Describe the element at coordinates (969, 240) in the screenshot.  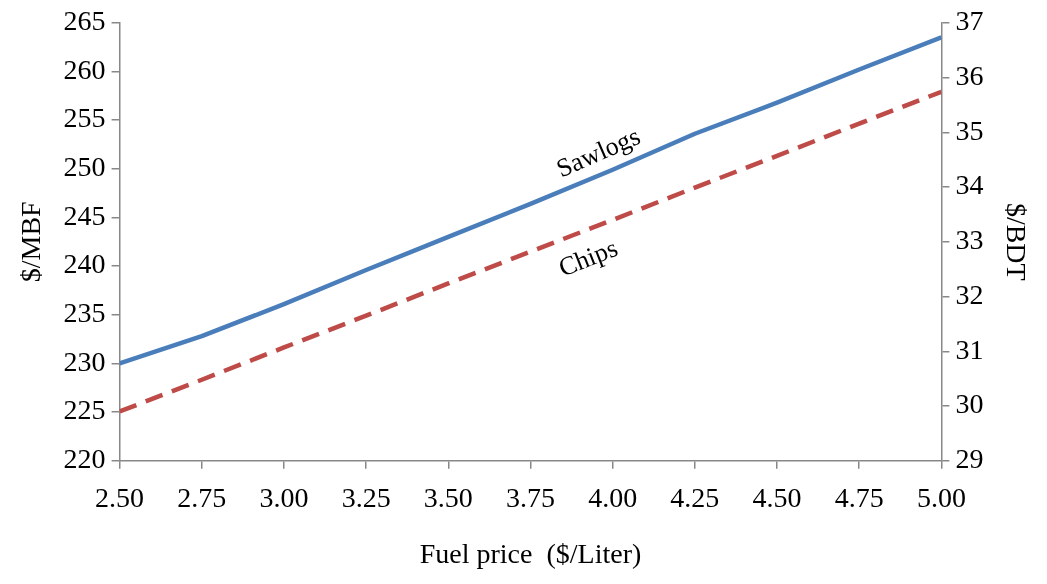
I see `y2-tick-label: 33` at that location.